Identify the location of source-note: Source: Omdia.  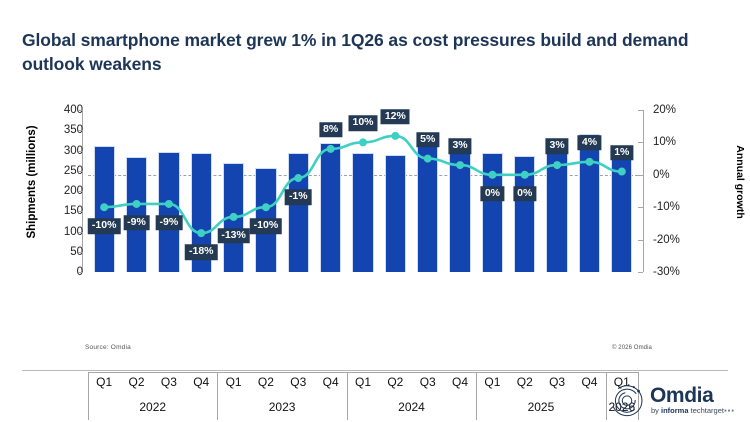
(108, 347).